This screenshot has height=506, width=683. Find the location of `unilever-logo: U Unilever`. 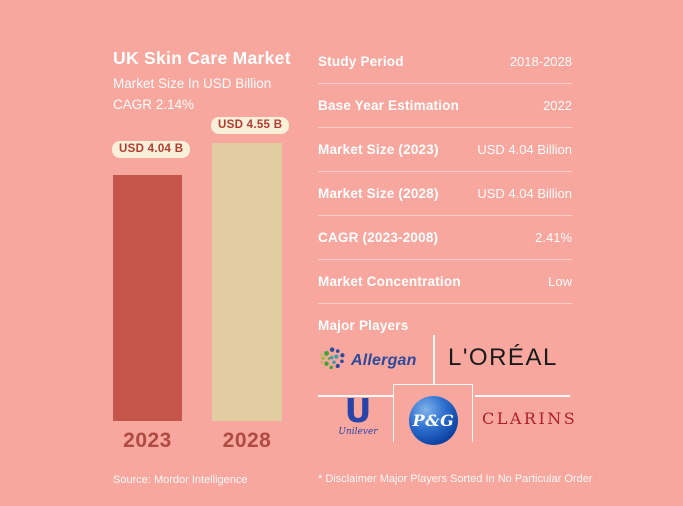

unilever-logo: U Unilever is located at coordinates (358, 414).